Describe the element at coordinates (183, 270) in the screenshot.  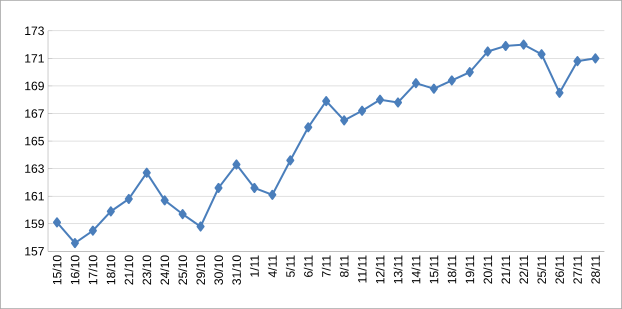
I see `x-tick-label: 25/10` at that location.